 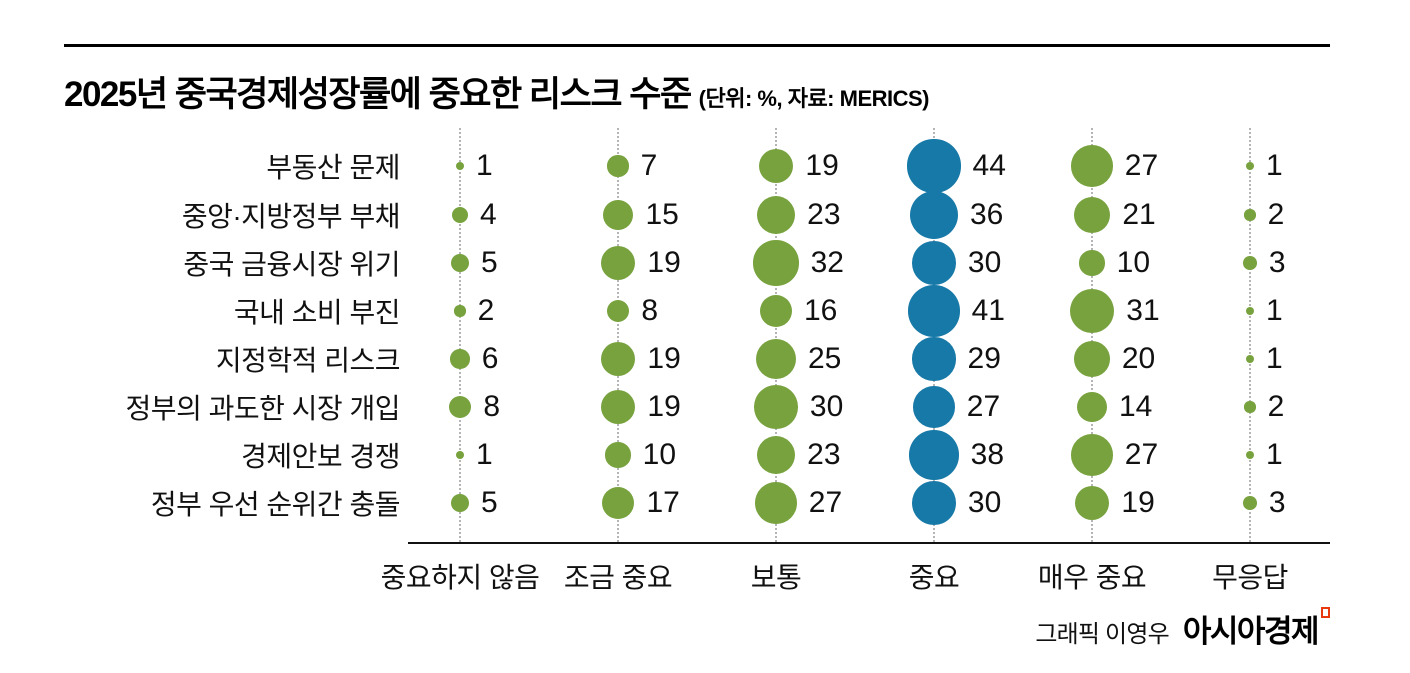 I want to click on x-axis-line, so click(x=869, y=543).